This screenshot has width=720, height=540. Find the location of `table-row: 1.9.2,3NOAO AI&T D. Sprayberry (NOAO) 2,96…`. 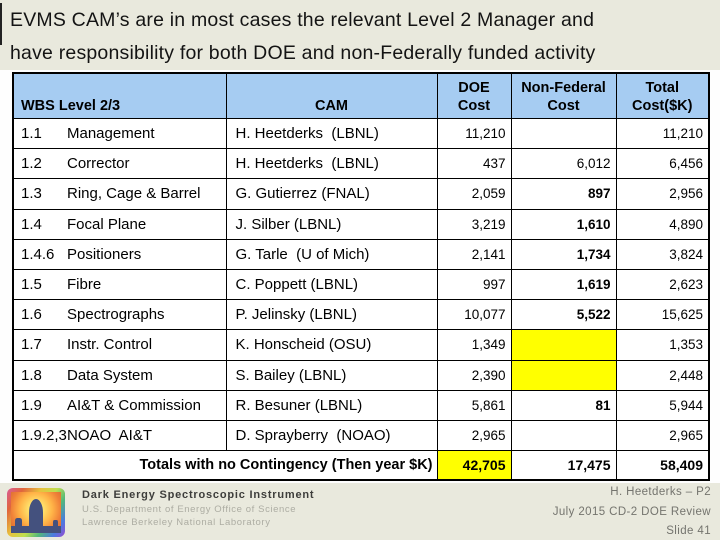

table-row: 1.9.2,3NOAO AI&T D. Sprayberry (NOAO) 2,96… is located at coordinates (361, 435).